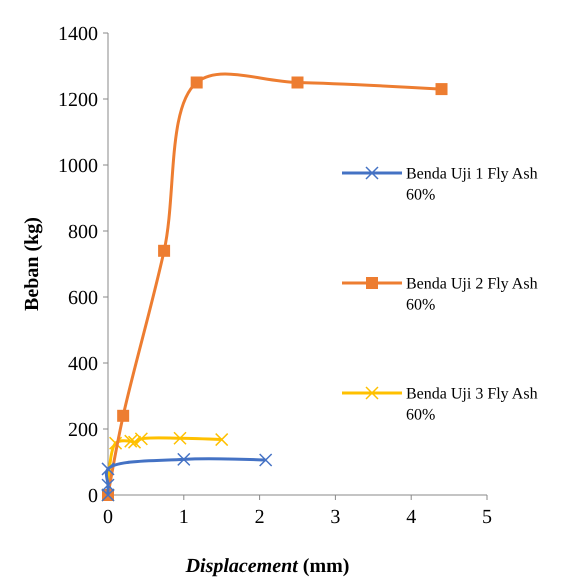 The width and height of the screenshot is (584, 578). I want to click on y-tick-label: 1200, so click(78, 100).